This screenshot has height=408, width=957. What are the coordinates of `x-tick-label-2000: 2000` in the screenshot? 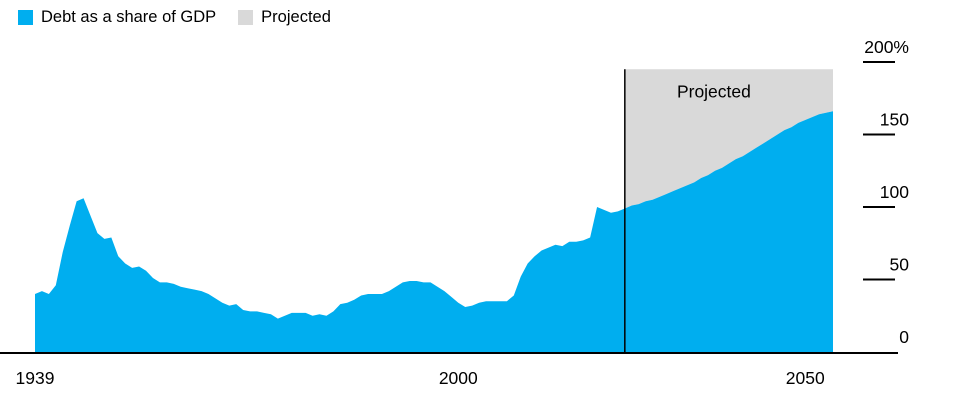 It's located at (458, 378).